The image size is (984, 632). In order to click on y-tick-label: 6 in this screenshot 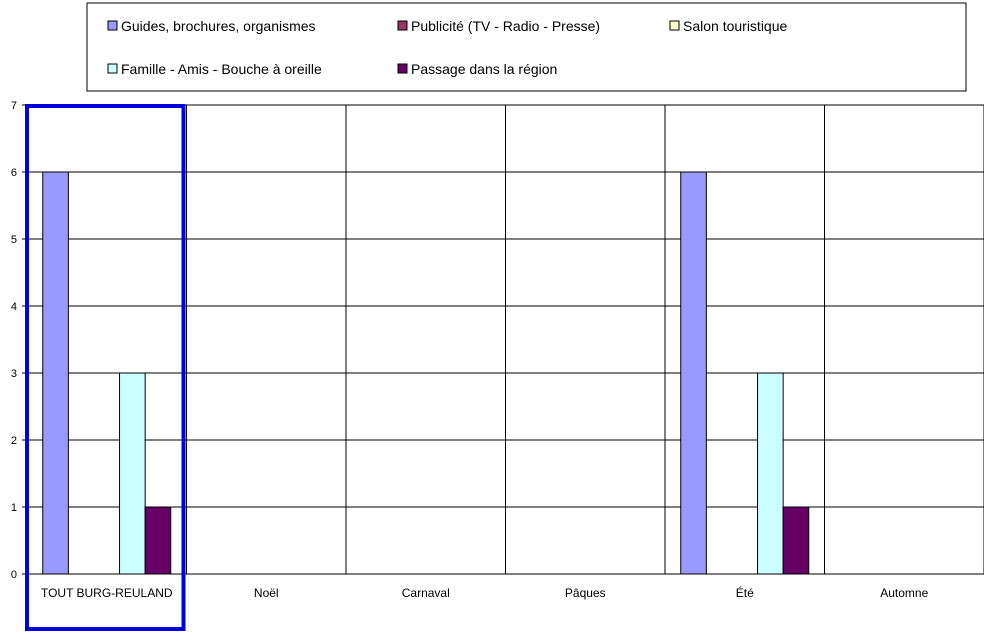, I will do `click(14, 173)`.